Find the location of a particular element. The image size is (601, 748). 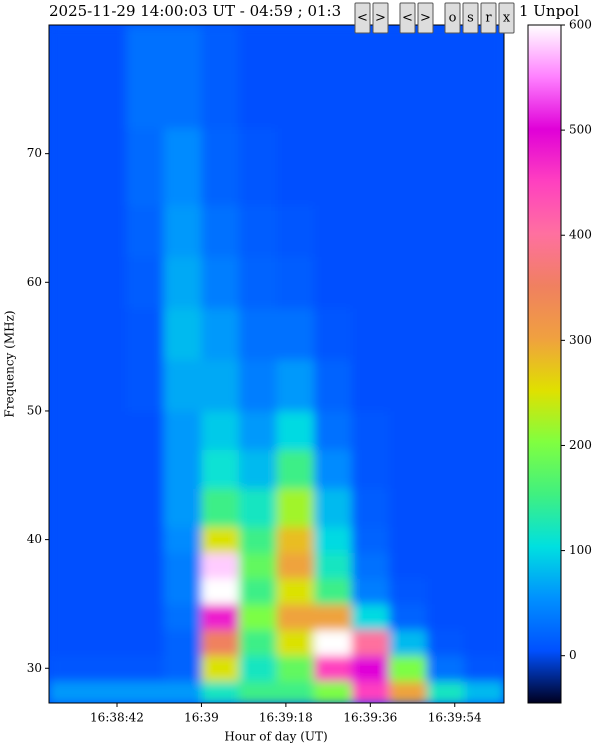

button-label: < is located at coordinates (362, 18).